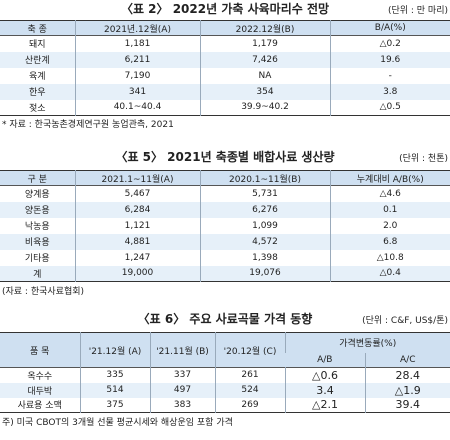 This screenshot has height=440, width=450. Describe the element at coordinates (114, 405) in the screenshot. I see `table-cell: 375` at that location.